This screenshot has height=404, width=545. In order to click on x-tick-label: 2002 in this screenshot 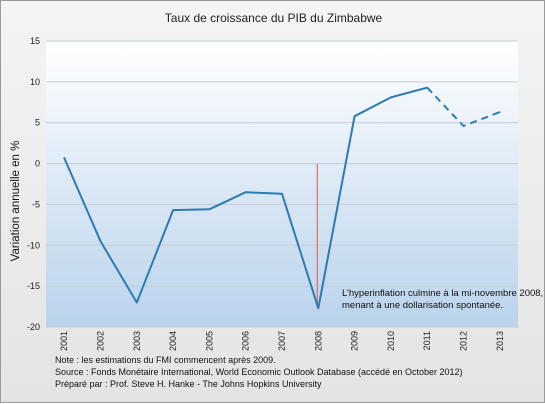, I will do `click(100, 341)`.